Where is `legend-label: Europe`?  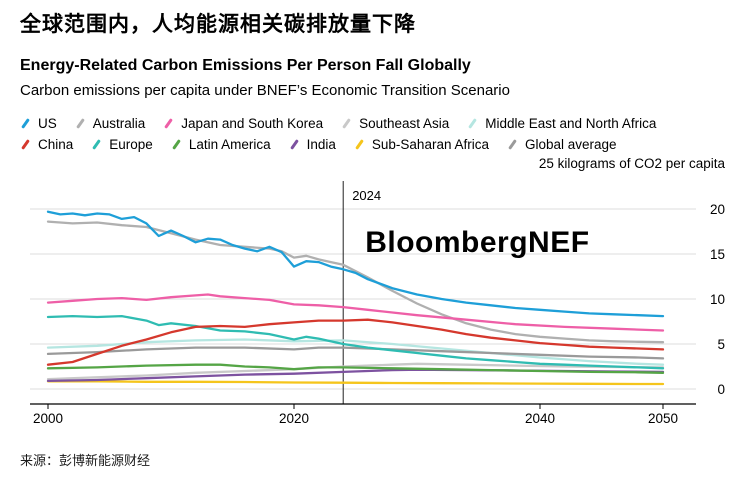 legend-label: Europe is located at coordinates (131, 144).